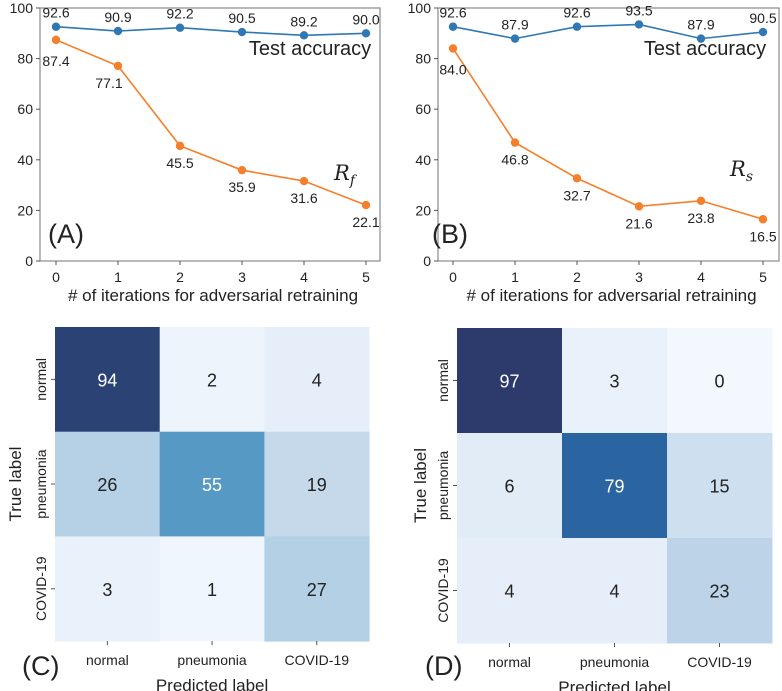 The height and width of the screenshot is (691, 782). Describe the element at coordinates (701, 277) in the screenshot. I see `x-tick-label: 4` at that location.